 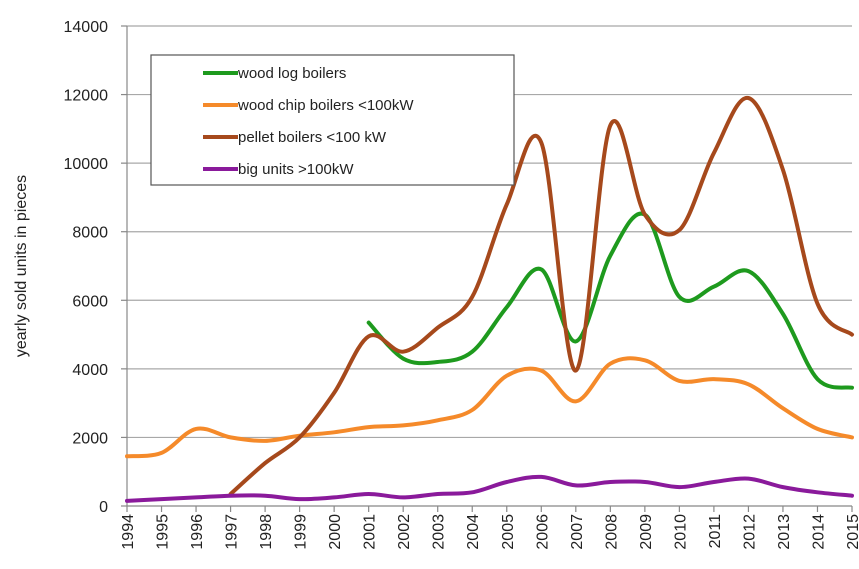 What do you see at coordinates (370, 532) in the screenshot?
I see `x-tick-label: 2001` at bounding box center [370, 532].